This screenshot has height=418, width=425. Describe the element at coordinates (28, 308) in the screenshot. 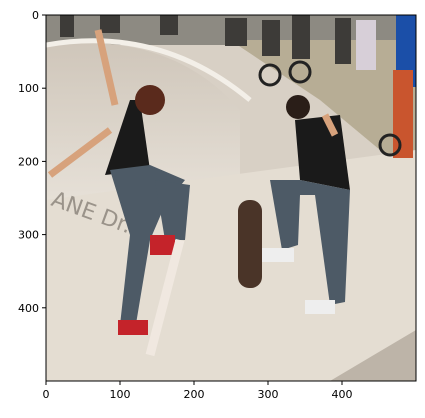

I see `y-tick-label: 400` at that location.